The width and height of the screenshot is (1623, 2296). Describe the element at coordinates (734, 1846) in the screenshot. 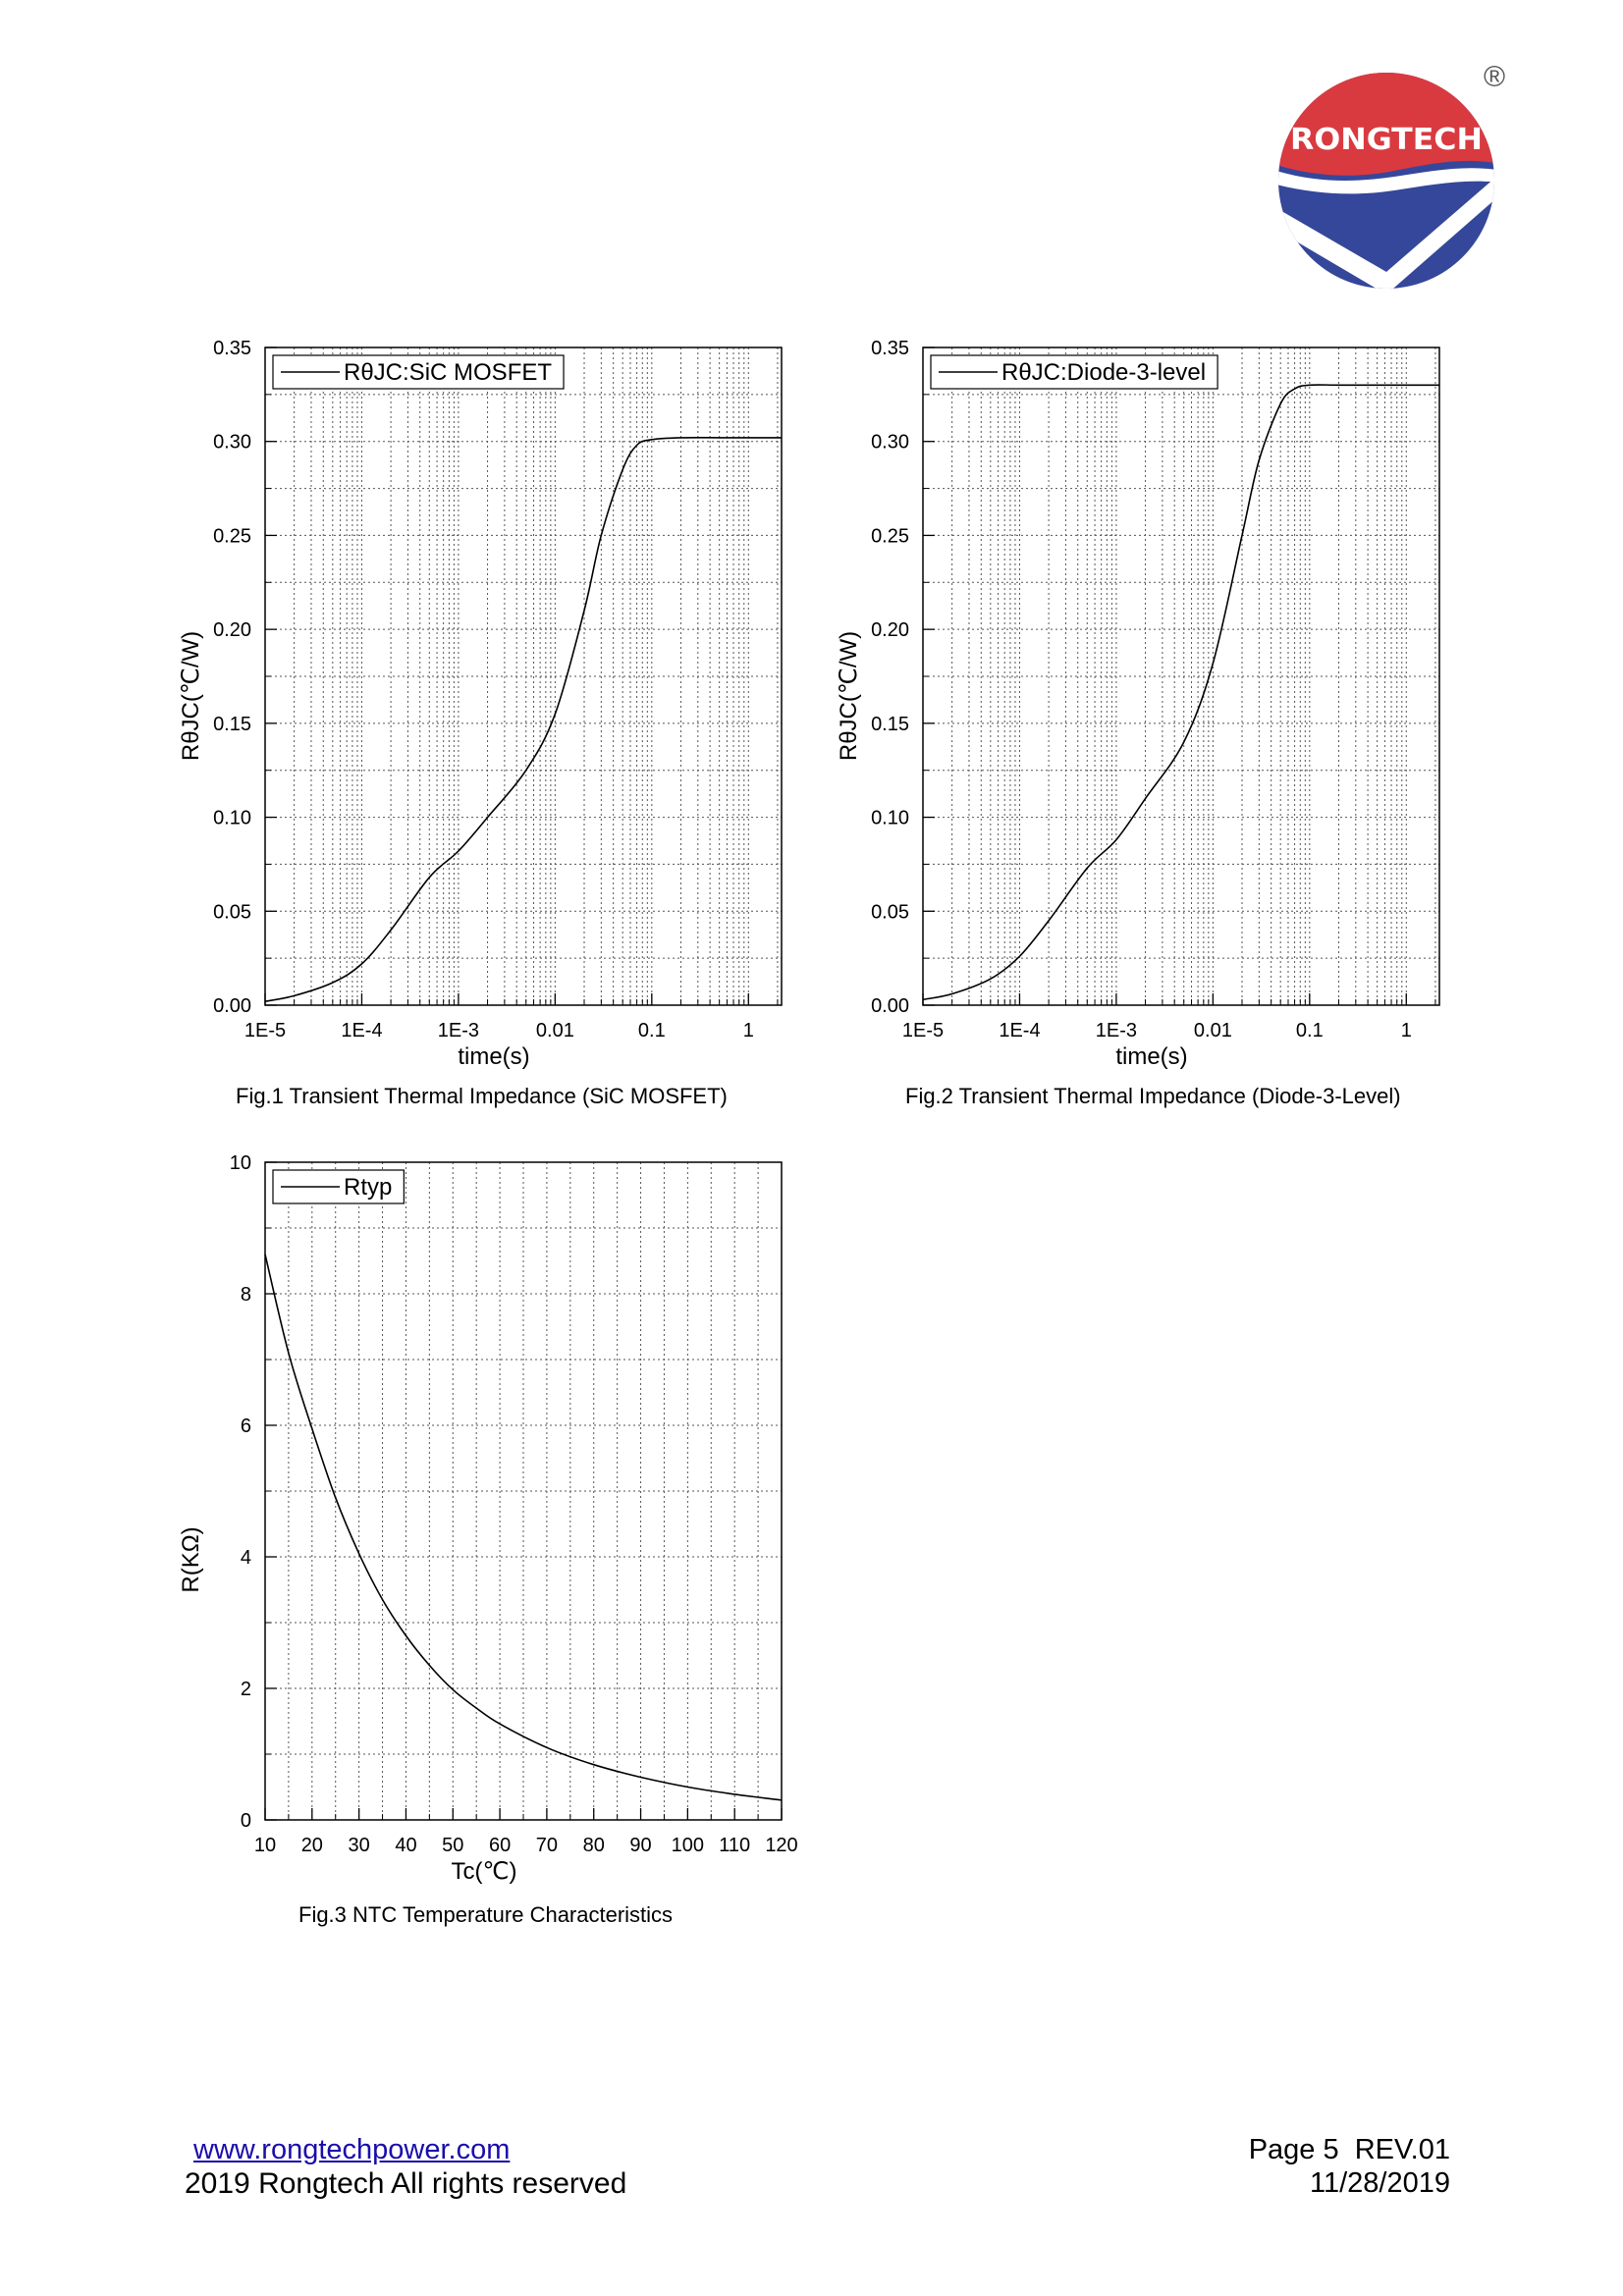

I see `x-tick-label: 110` at that location.